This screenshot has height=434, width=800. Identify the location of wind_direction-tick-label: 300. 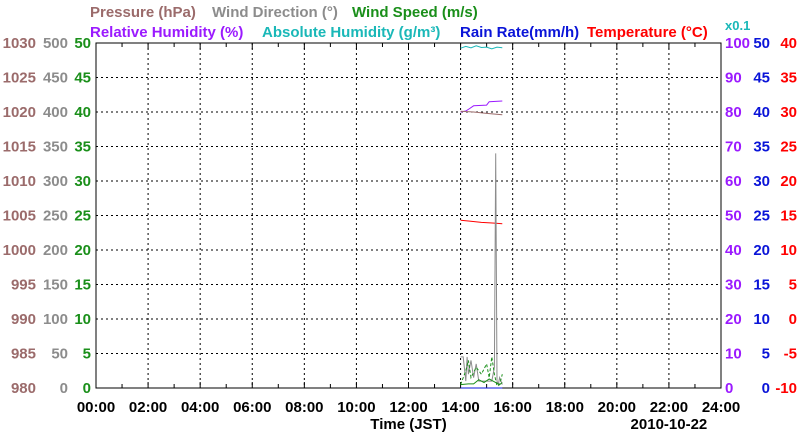
(55, 181).